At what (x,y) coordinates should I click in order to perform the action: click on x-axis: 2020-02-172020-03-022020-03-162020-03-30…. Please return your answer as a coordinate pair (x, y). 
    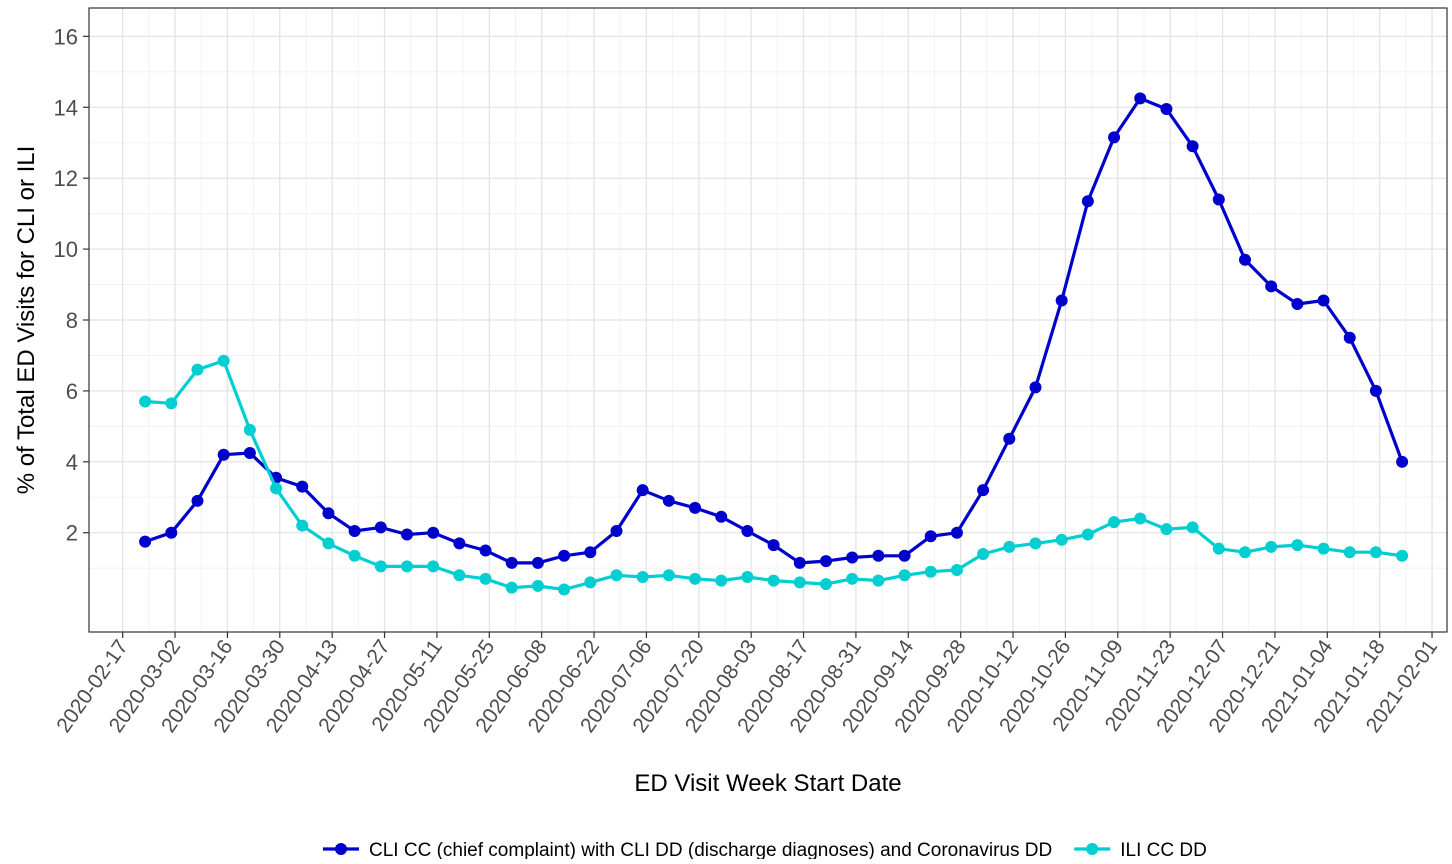
    Looking at the image, I should click on (747, 684).